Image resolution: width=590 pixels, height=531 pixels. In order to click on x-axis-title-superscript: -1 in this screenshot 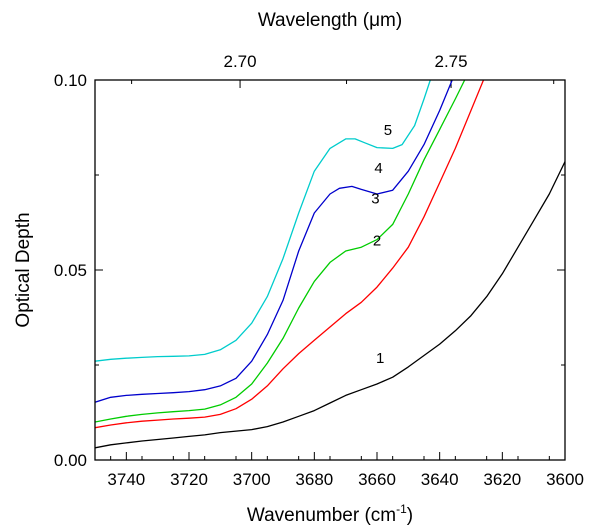, I will do `click(401, 509)`.